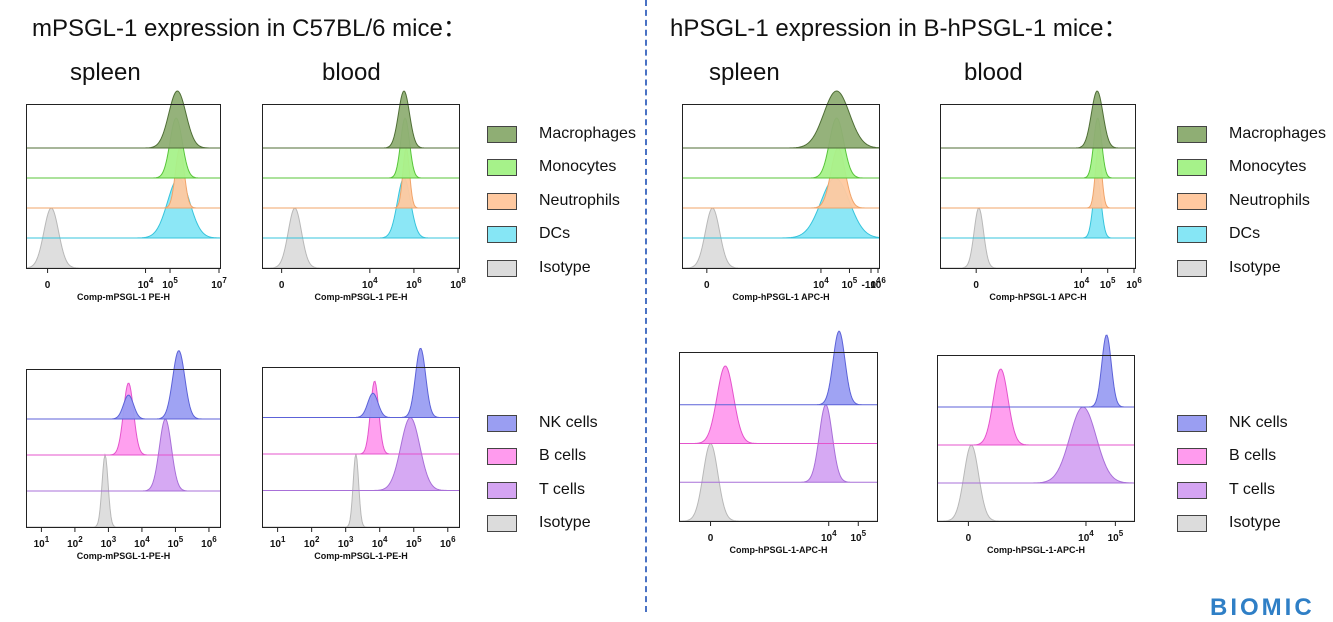  I want to click on histogram-trace-neutrophils, so click(361, 177).